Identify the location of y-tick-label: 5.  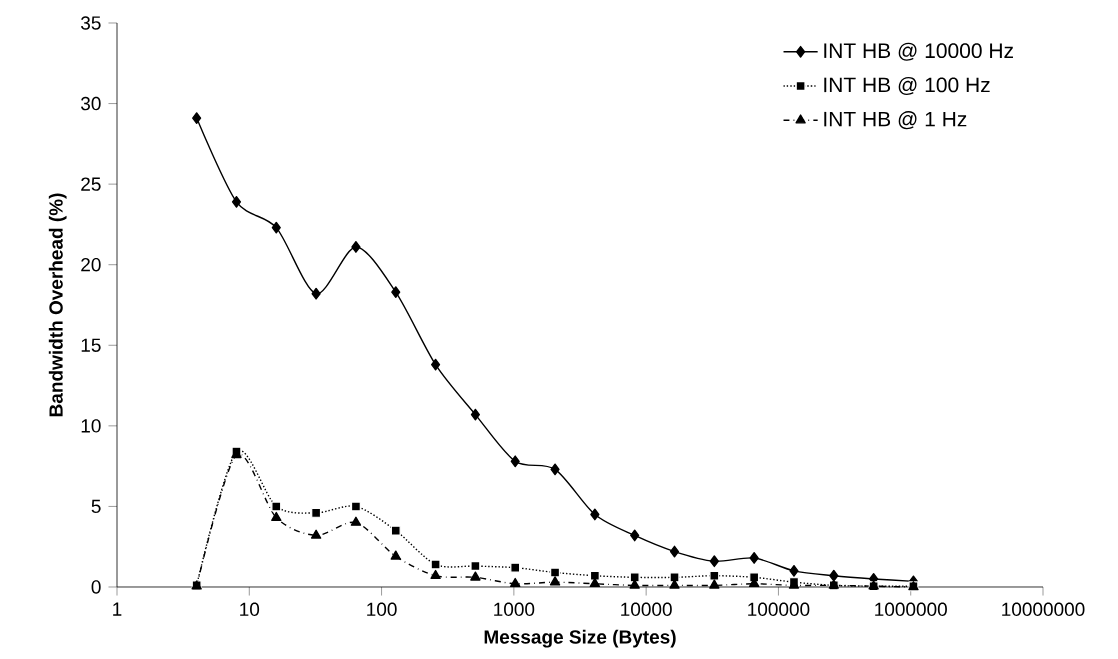
(96, 506).